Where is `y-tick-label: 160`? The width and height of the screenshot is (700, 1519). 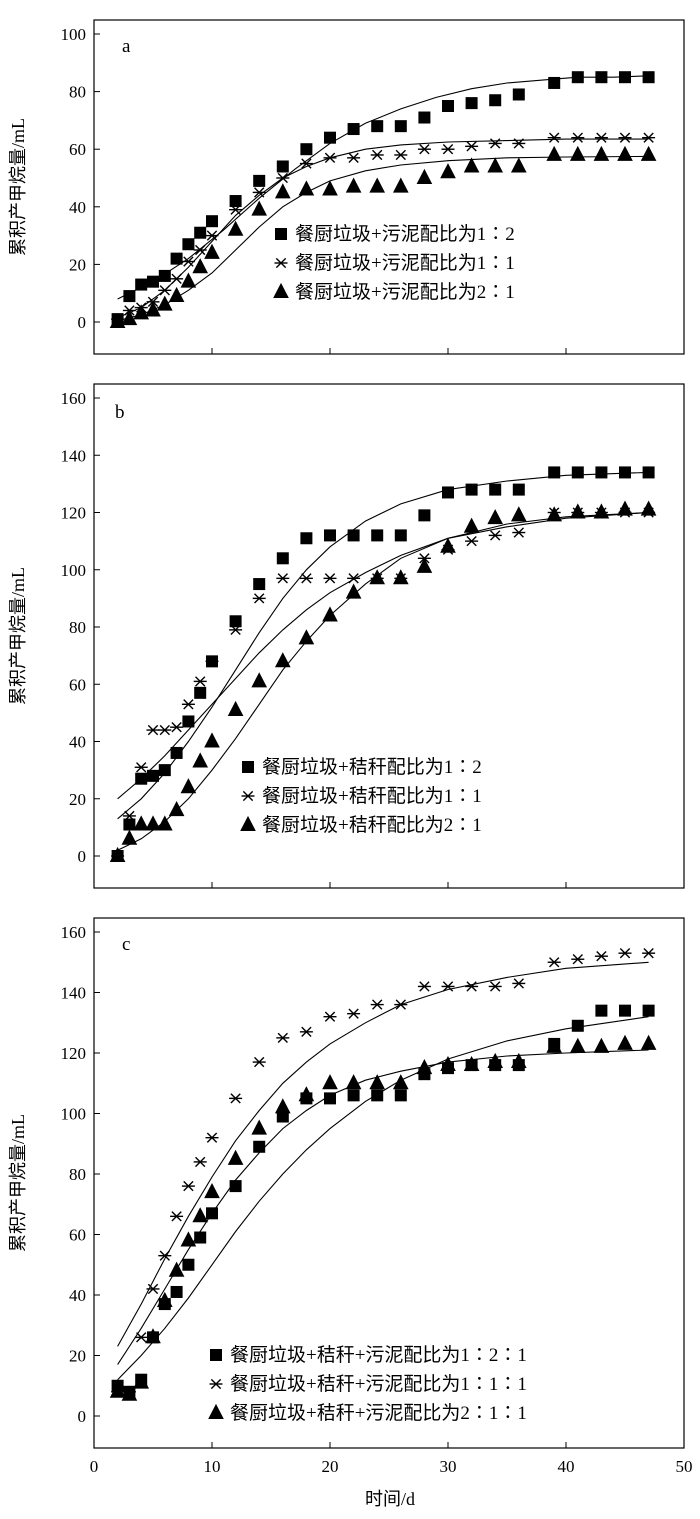 y-tick-label: 160 is located at coordinates (74, 398).